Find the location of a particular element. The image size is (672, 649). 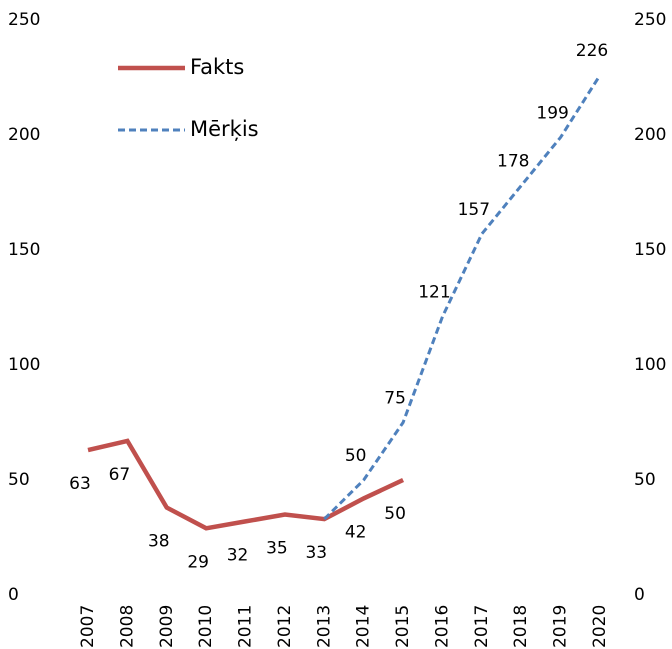

x-tick-label: 2020 is located at coordinates (600, 626).